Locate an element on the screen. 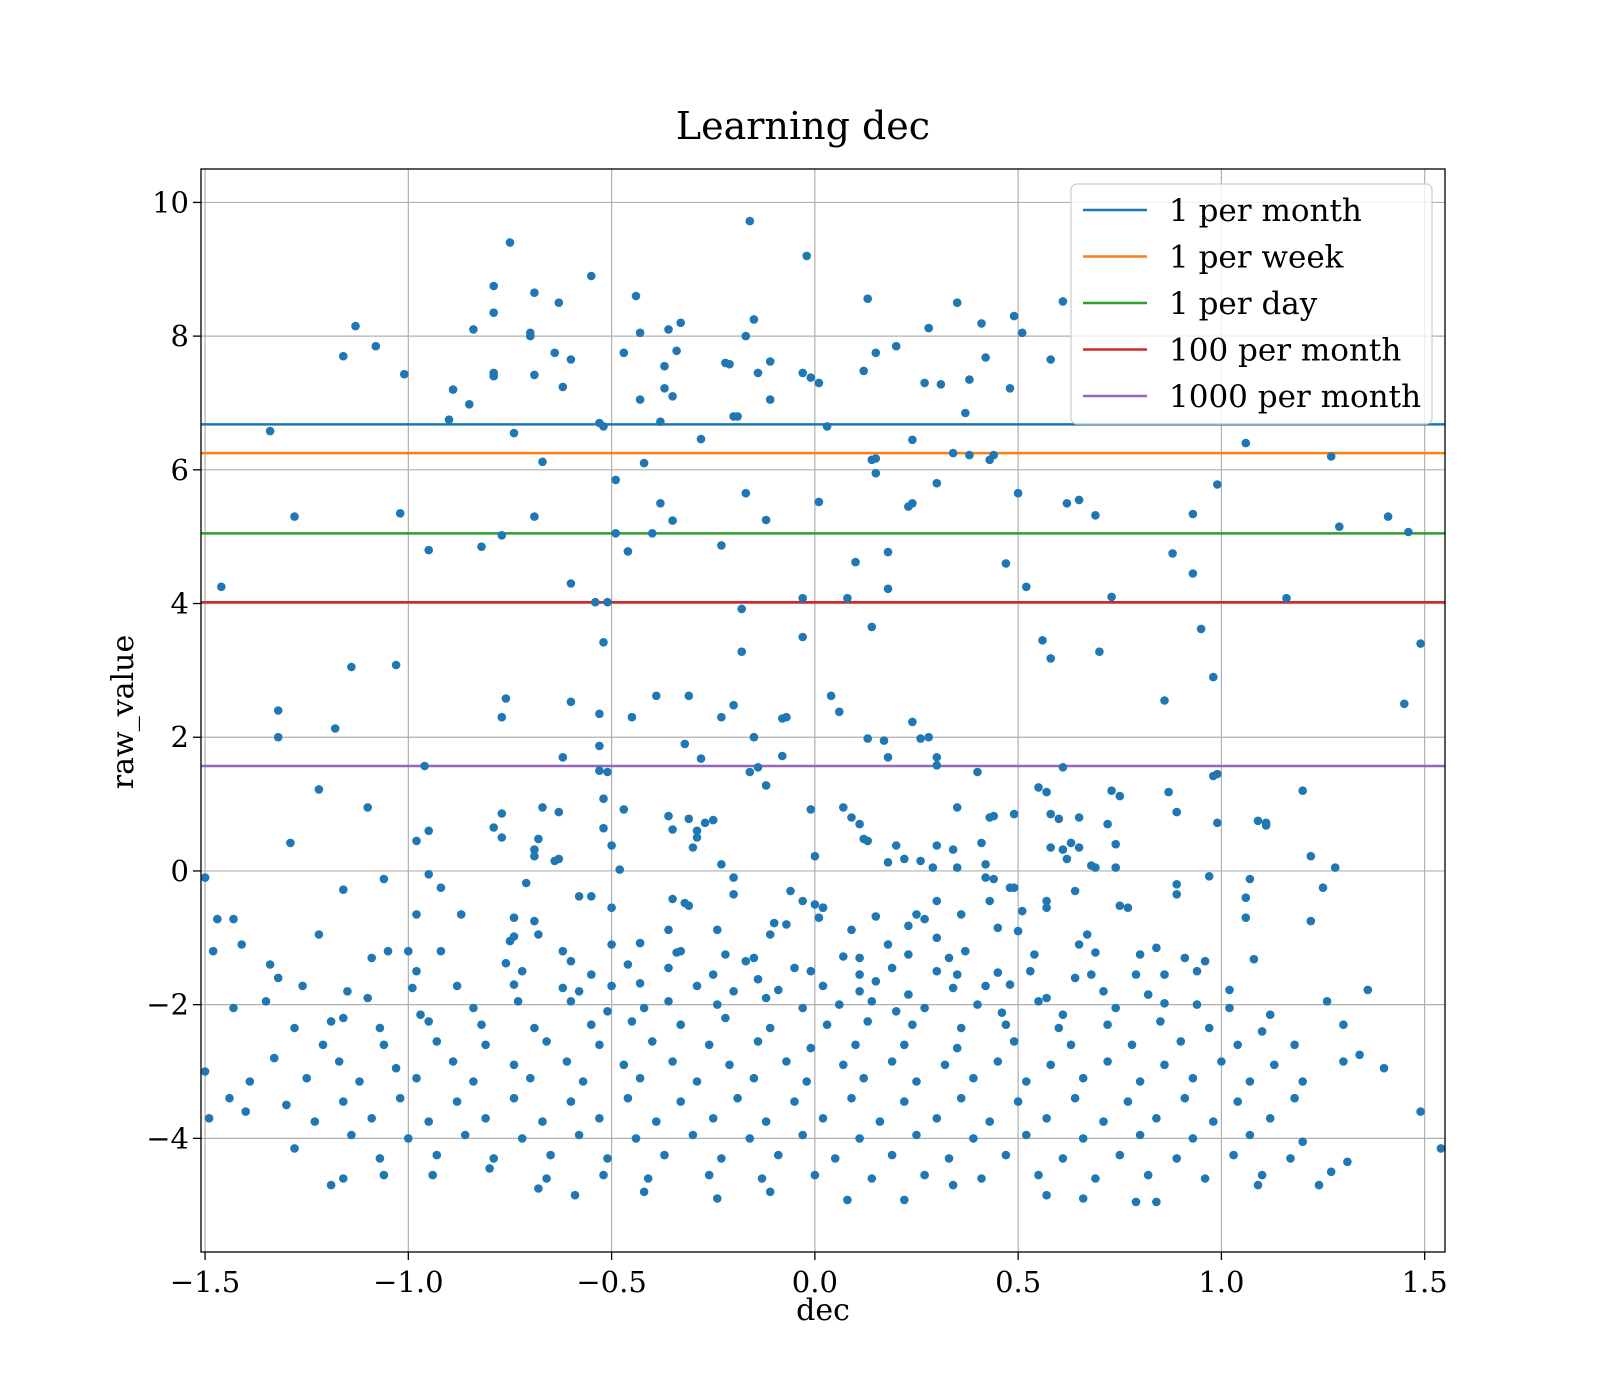 Image resolution: width=1600 pixels, height=1400 pixels. x-tick-label: −1.5 is located at coordinates (205, 1282).